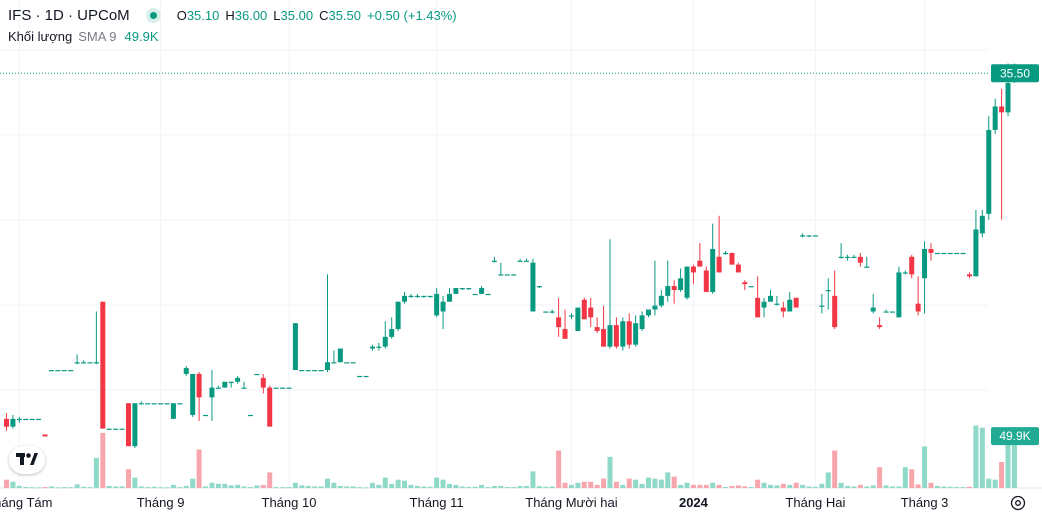 The image size is (1042, 521). Describe the element at coordinates (251, 15) in the screenshot. I see `high-value: 36.00` at that location.